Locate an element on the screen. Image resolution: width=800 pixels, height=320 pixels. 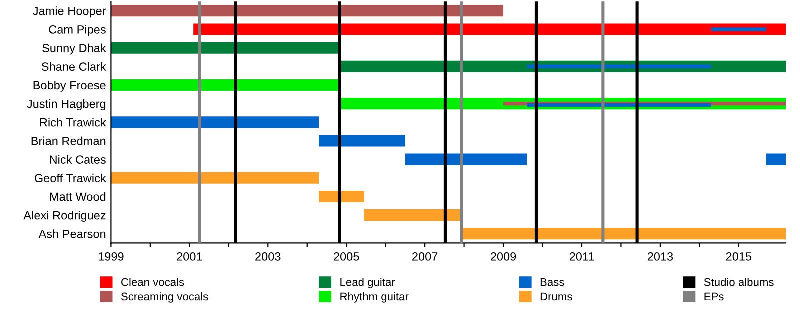
legend-label: Rhythm guitar is located at coordinates (374, 297).